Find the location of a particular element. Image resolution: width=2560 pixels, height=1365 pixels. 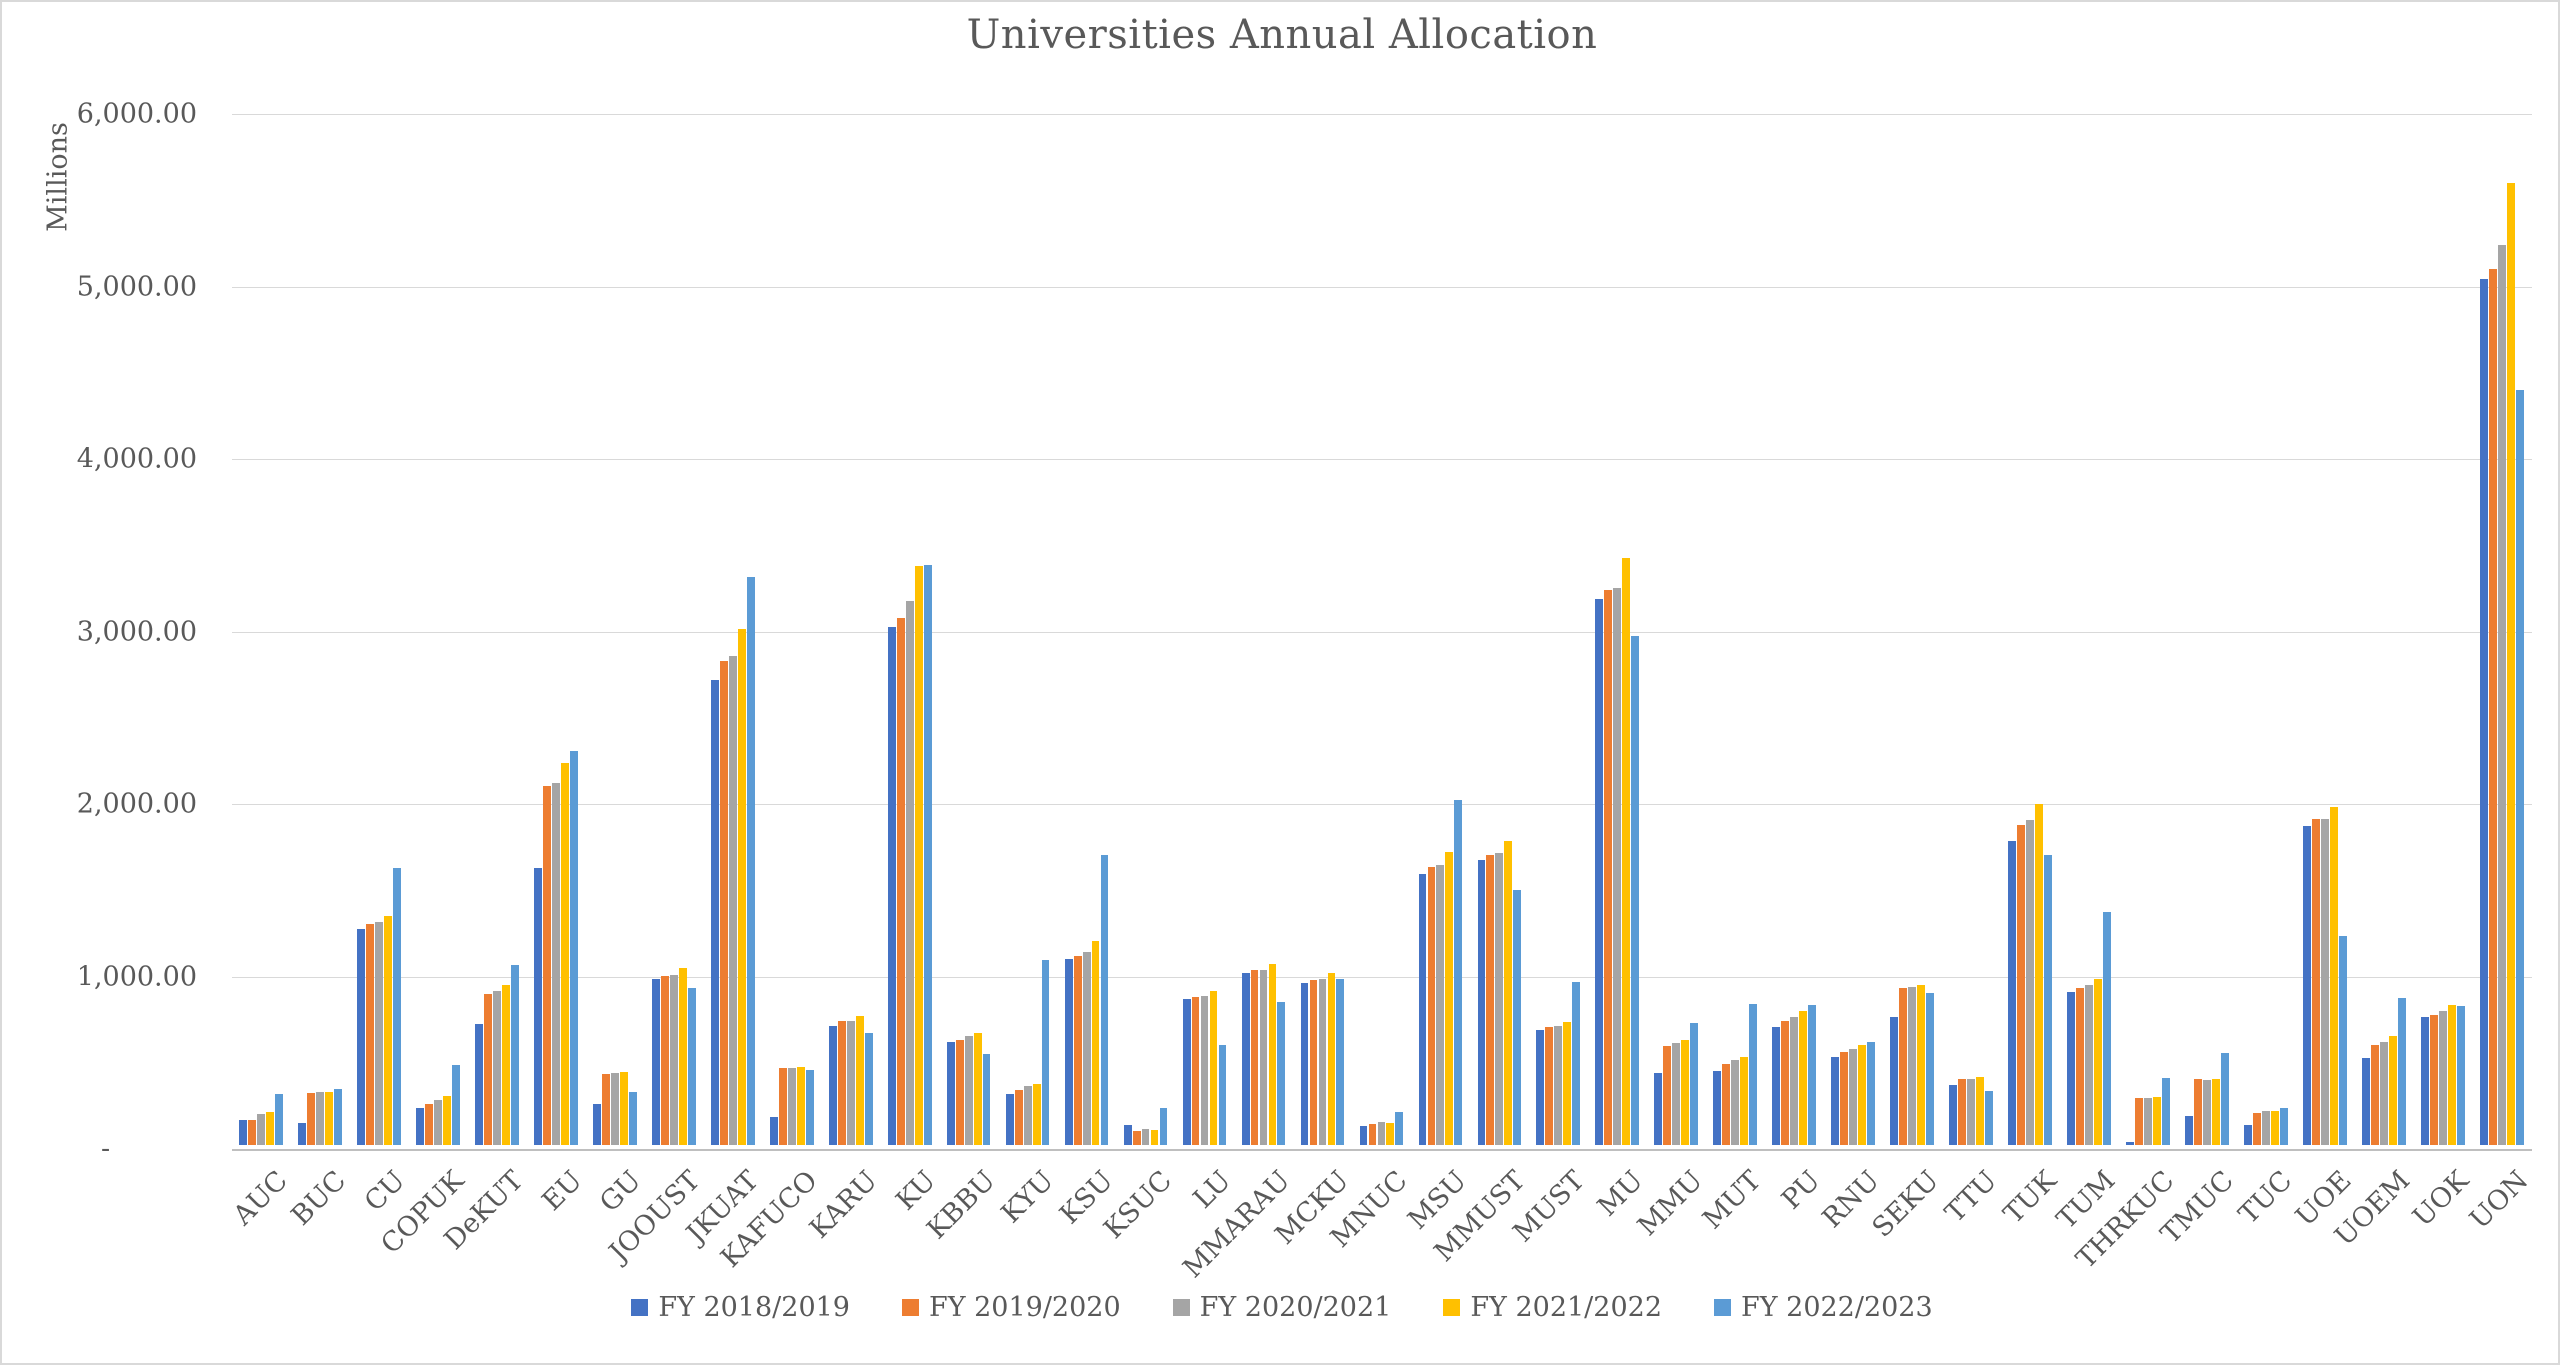

bar-MCKU-2019 is located at coordinates (1313, 1062).